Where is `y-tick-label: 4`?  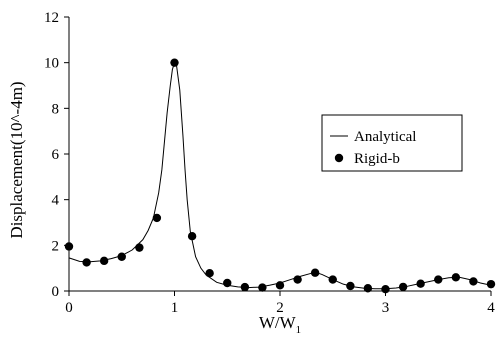
y-tick-label: 4 is located at coordinates (56, 201).